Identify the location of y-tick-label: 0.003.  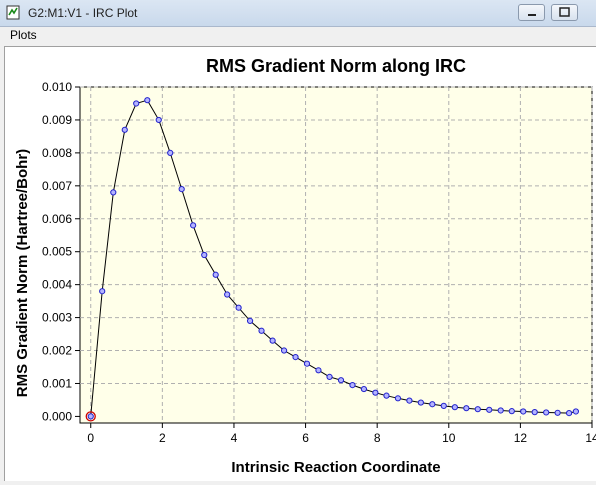
(57, 318).